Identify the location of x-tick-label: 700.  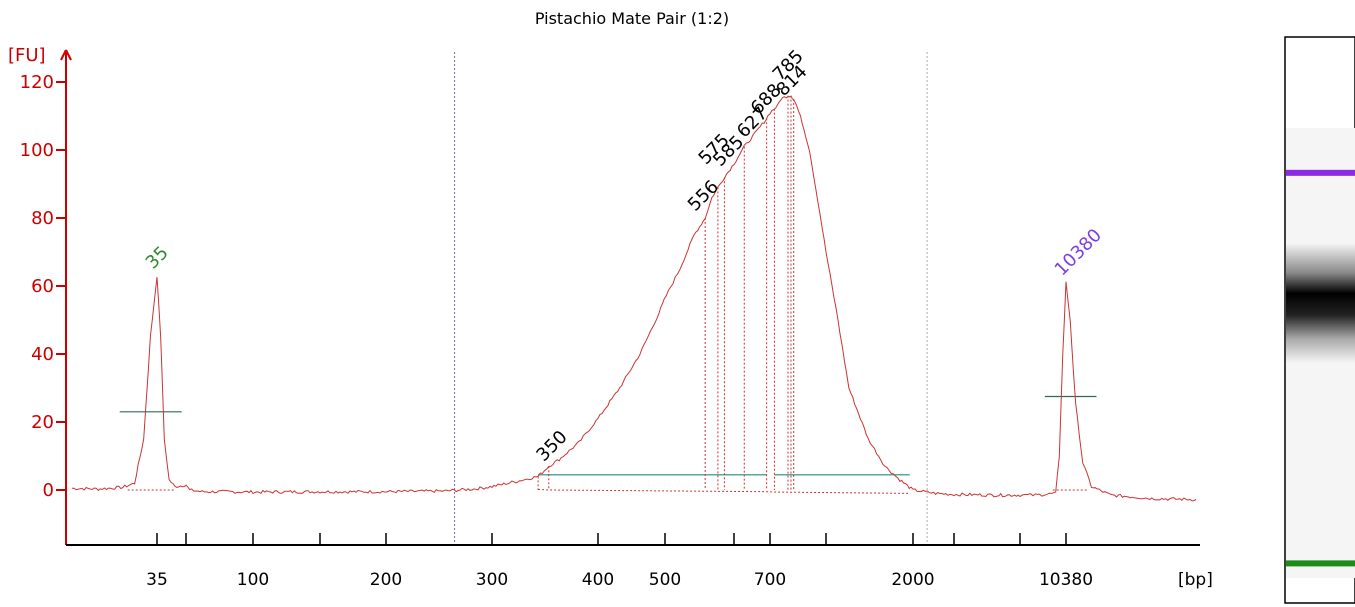
(770, 580).